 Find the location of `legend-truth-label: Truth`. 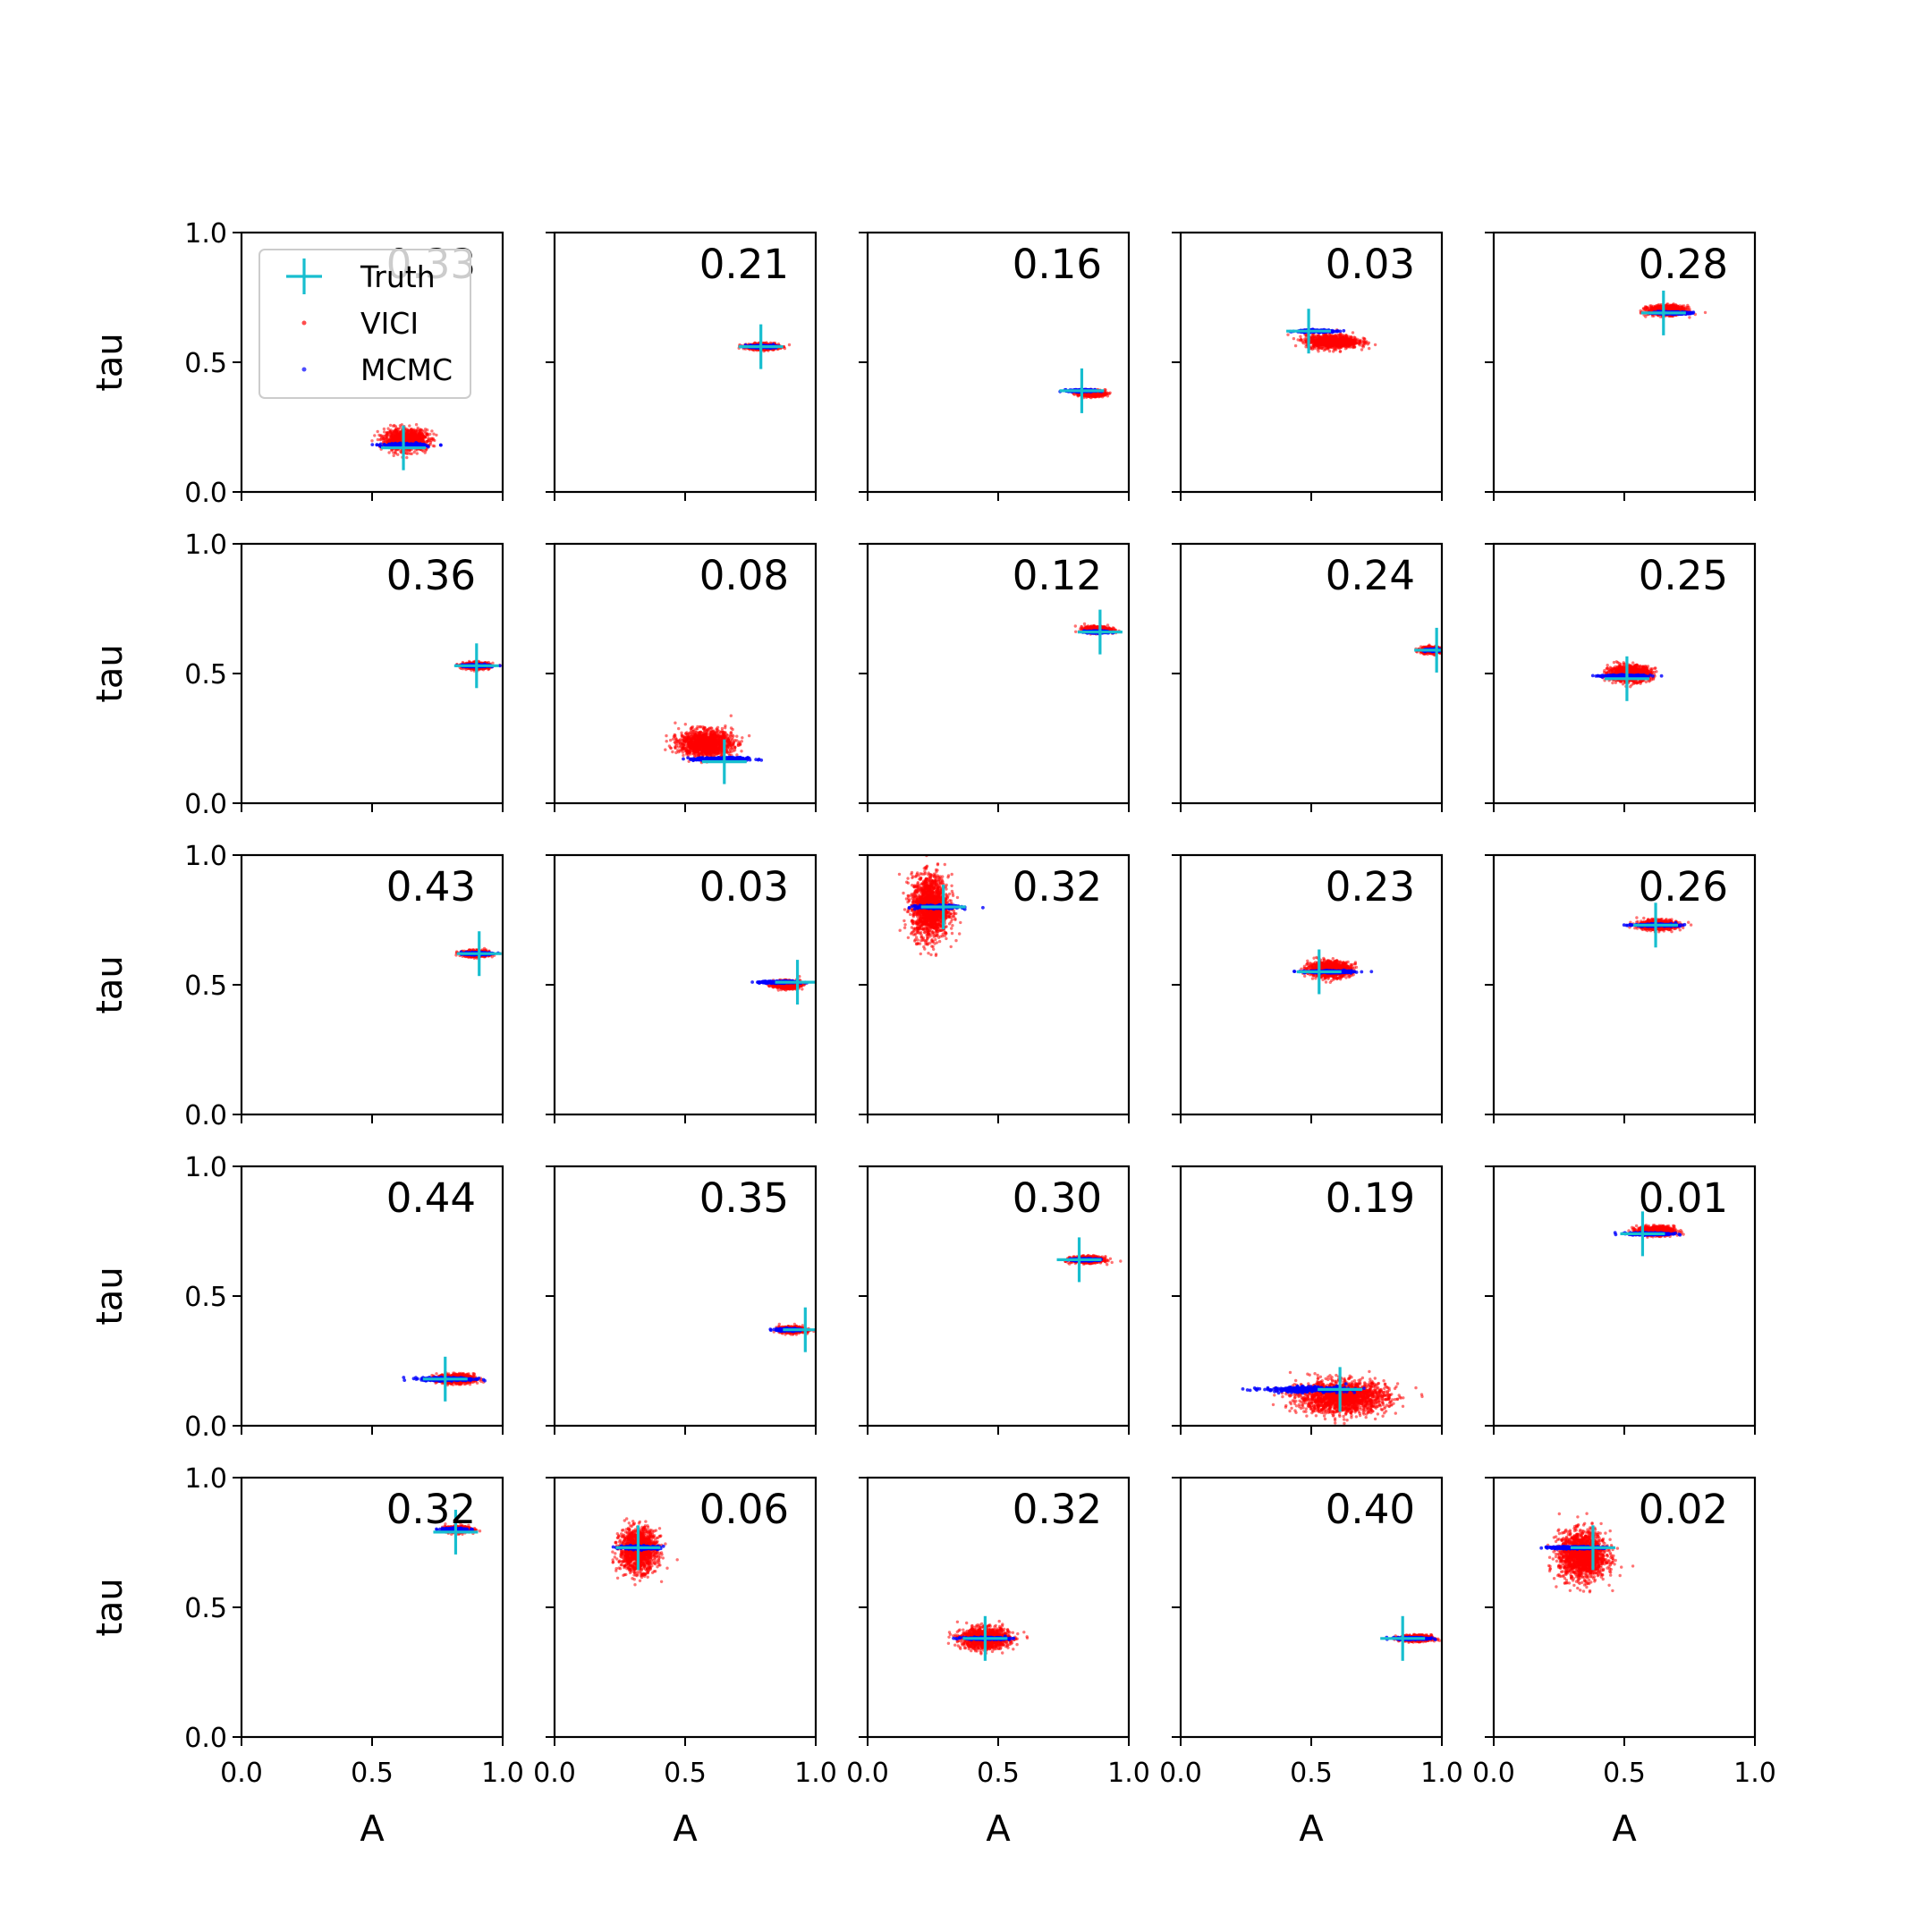

legend-truth-label: Truth is located at coordinates (398, 276).